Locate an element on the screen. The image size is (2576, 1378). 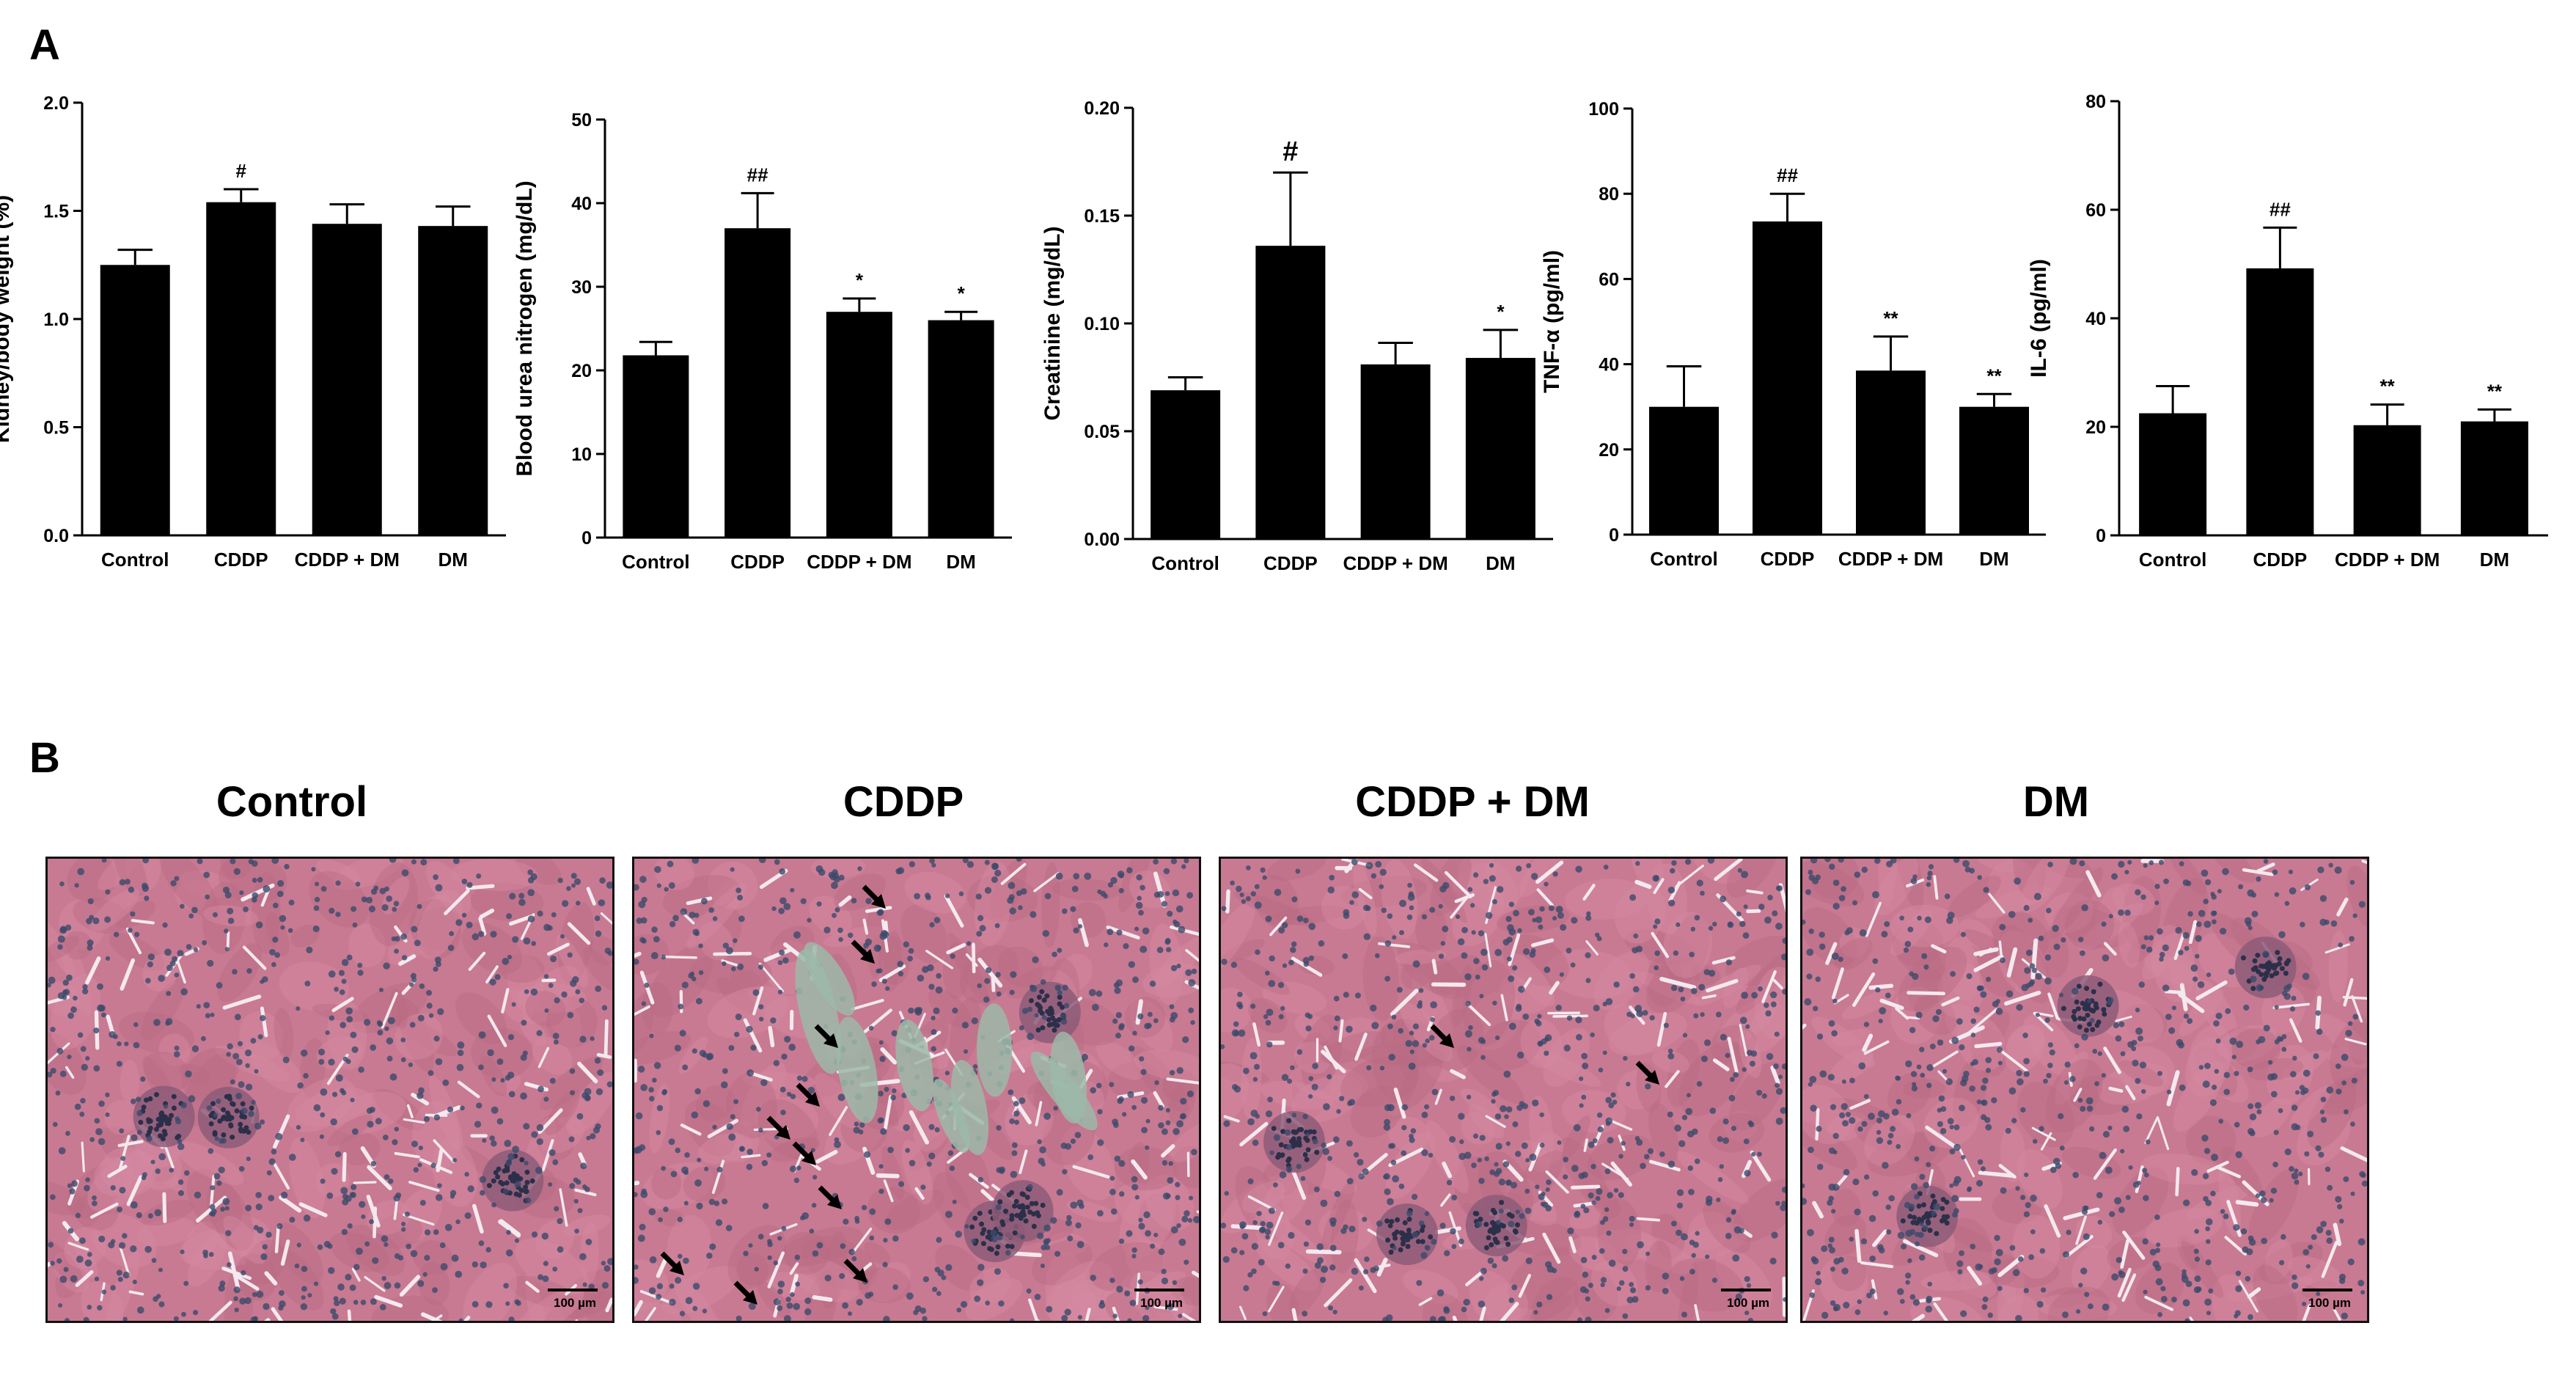
panel-label-b: B is located at coordinates (45, 758).